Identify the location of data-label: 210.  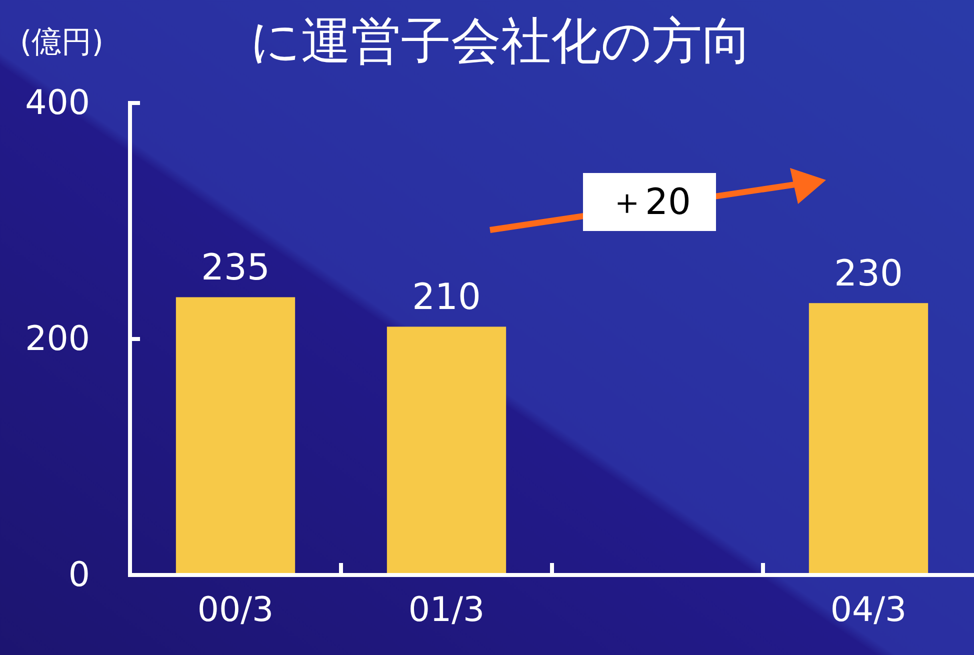
(446, 297).